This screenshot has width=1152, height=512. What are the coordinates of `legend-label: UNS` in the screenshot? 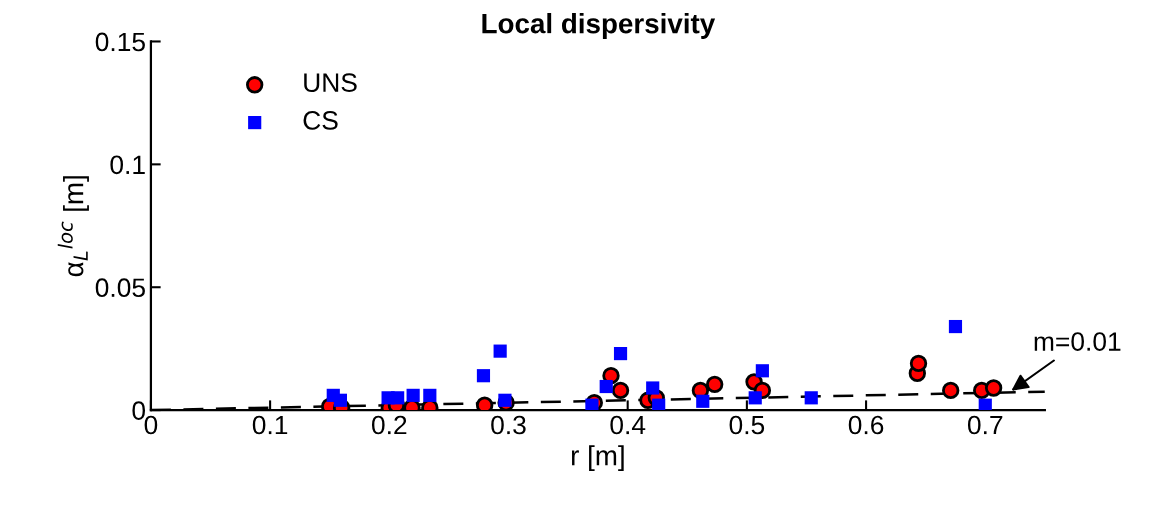 It's located at (330, 82).